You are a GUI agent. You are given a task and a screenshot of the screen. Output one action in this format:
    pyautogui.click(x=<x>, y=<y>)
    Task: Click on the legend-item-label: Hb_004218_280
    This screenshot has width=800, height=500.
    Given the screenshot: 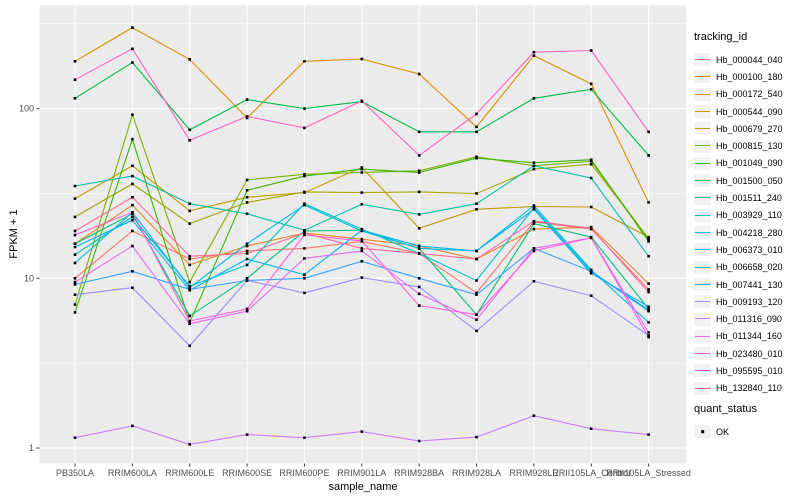 What is the action you would take?
    pyautogui.click(x=749, y=232)
    